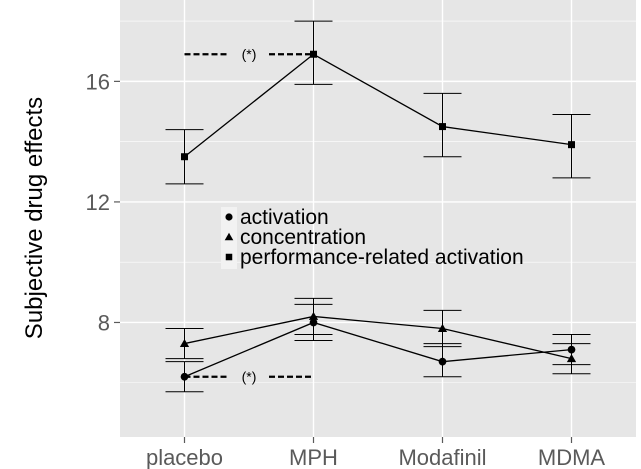 The width and height of the screenshot is (641, 469). What do you see at coordinates (34, 218) in the screenshot?
I see `y-axis-title: Subjective drug effects` at bounding box center [34, 218].